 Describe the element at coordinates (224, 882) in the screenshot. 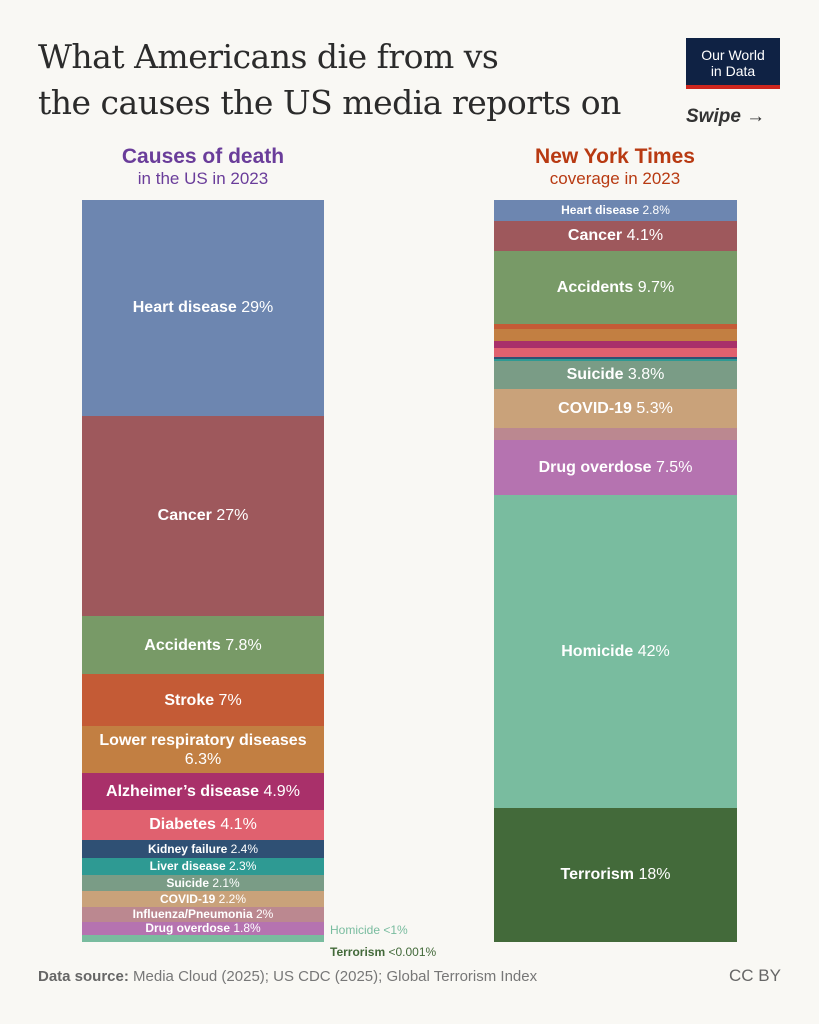

I see `segment-value: 2.1%` at that location.